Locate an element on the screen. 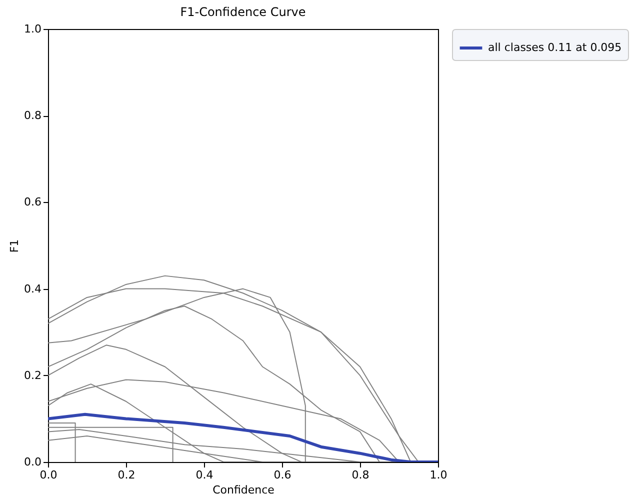 The width and height of the screenshot is (639, 502). y-tick-label: 0.2 is located at coordinates (33, 375).